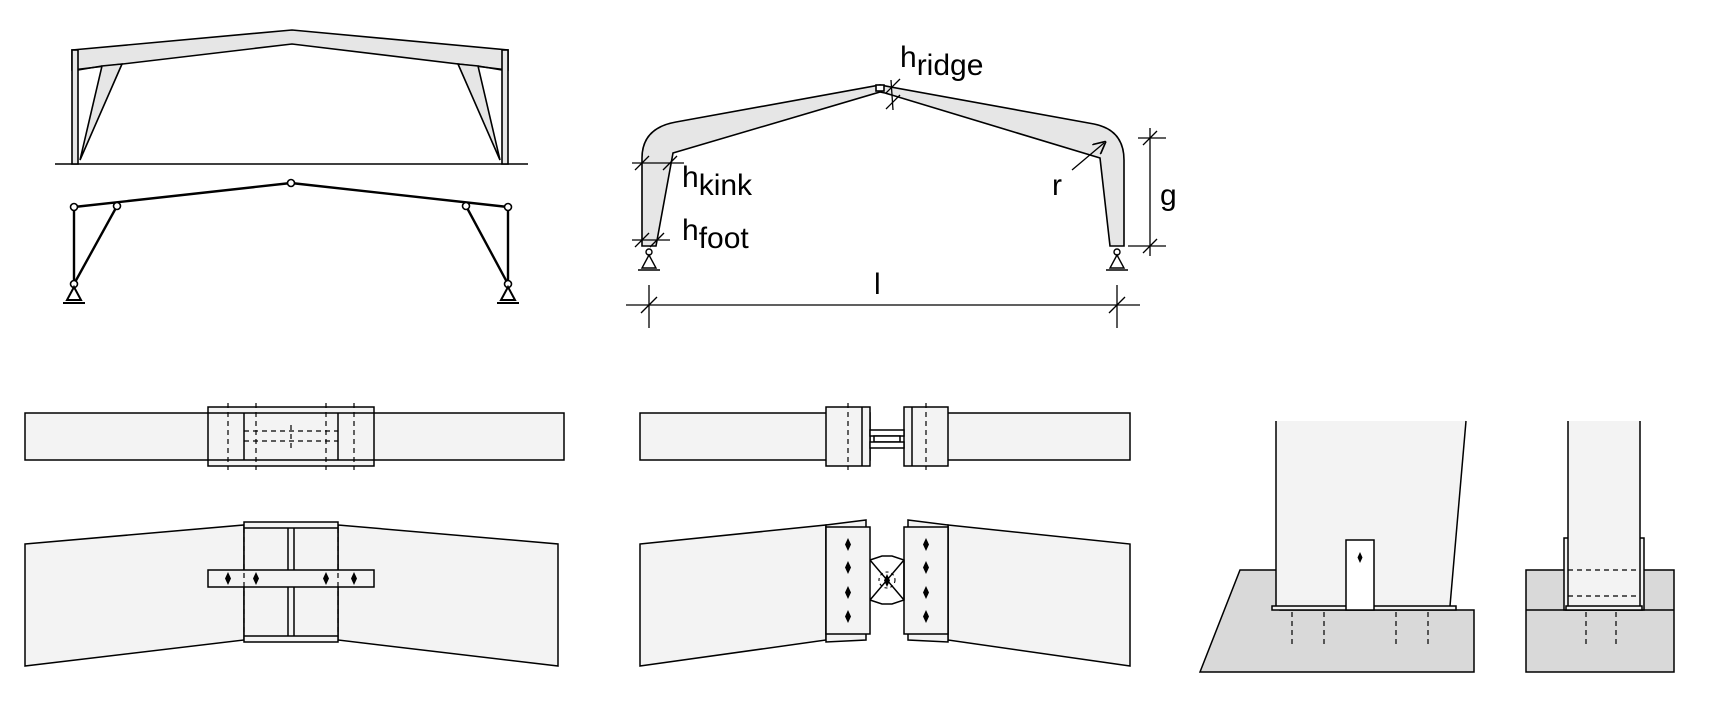 The height and width of the screenshot is (714, 1727). Describe the element at coordinates (877, 284) in the screenshot. I see `label-l: l` at that location.